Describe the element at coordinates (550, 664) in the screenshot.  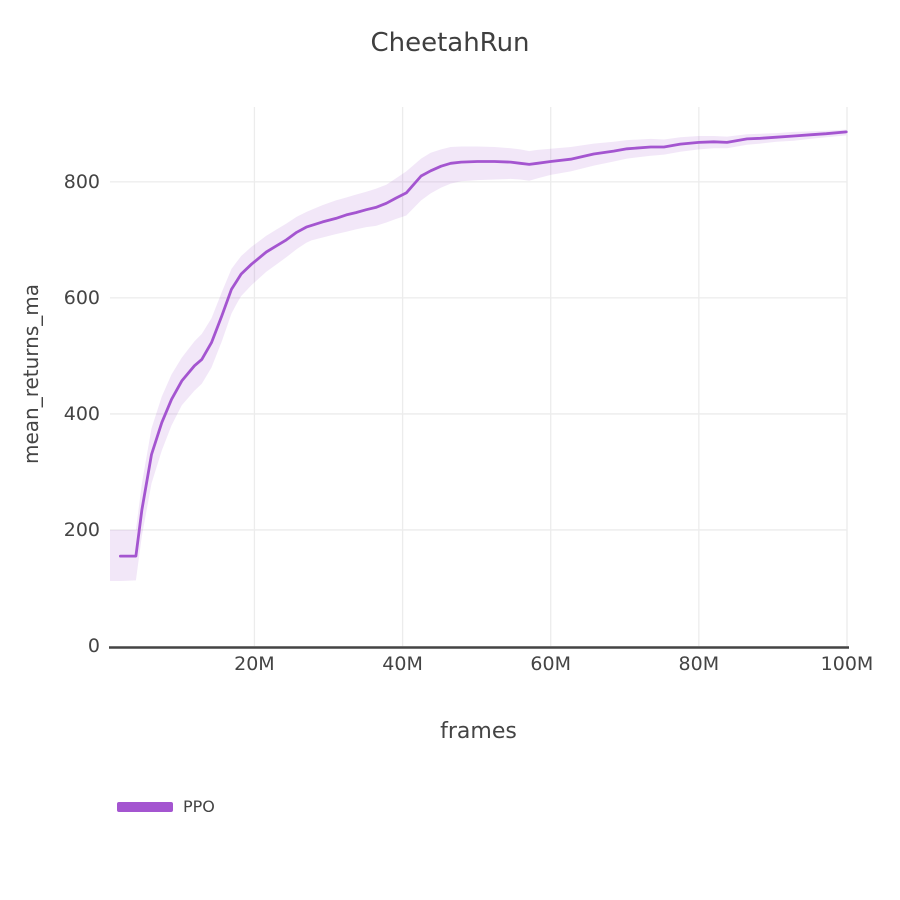
I see `x-tick-label: 60M` at that location.